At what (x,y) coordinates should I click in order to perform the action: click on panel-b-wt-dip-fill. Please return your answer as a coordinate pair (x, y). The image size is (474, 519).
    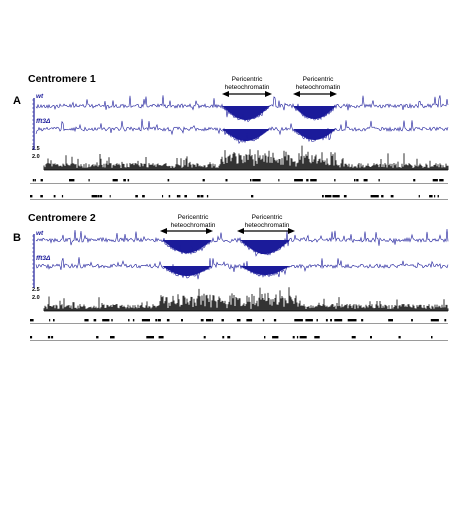
    Looking at the image, I should click on (226, 247).